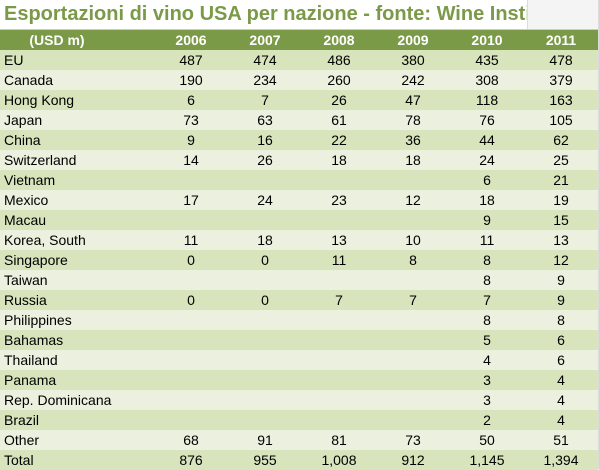 This screenshot has width=599, height=470. Describe the element at coordinates (77, 100) in the screenshot. I see `country-cell: Hong Kong` at that location.